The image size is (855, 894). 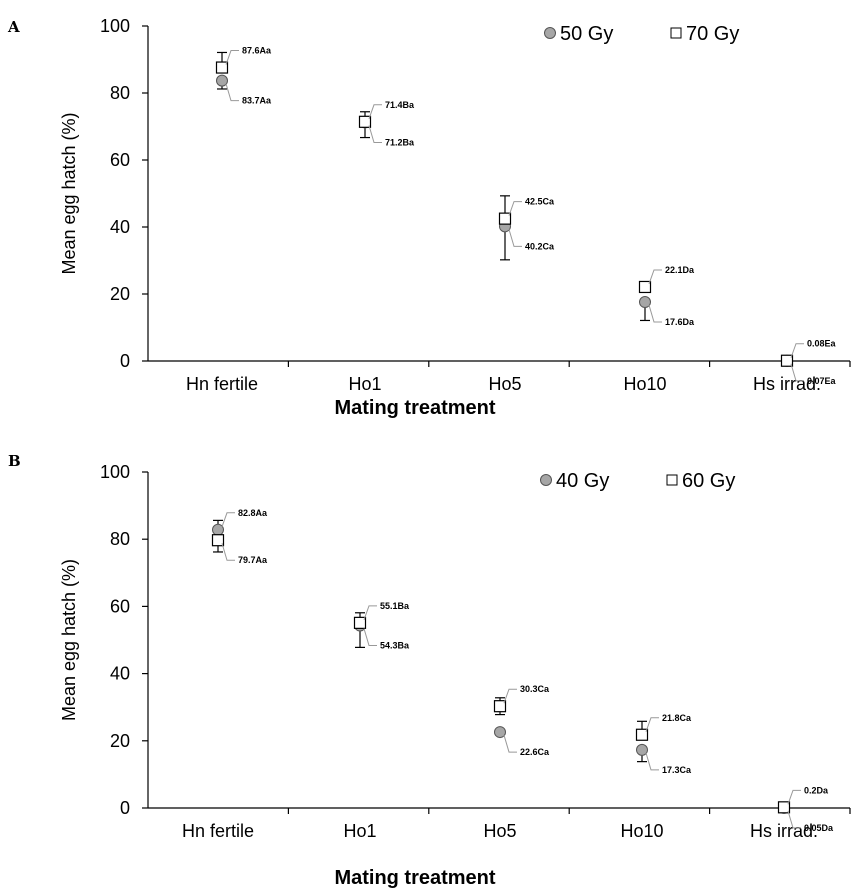 What do you see at coordinates (822, 381) in the screenshot?
I see `data-label: 0.07Ea` at bounding box center [822, 381].